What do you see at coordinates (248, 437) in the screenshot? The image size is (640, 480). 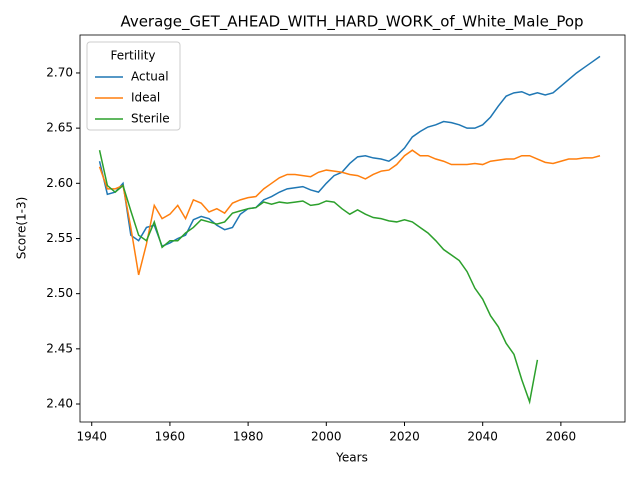 I see `x-tick-label: 1980` at bounding box center [248, 437].